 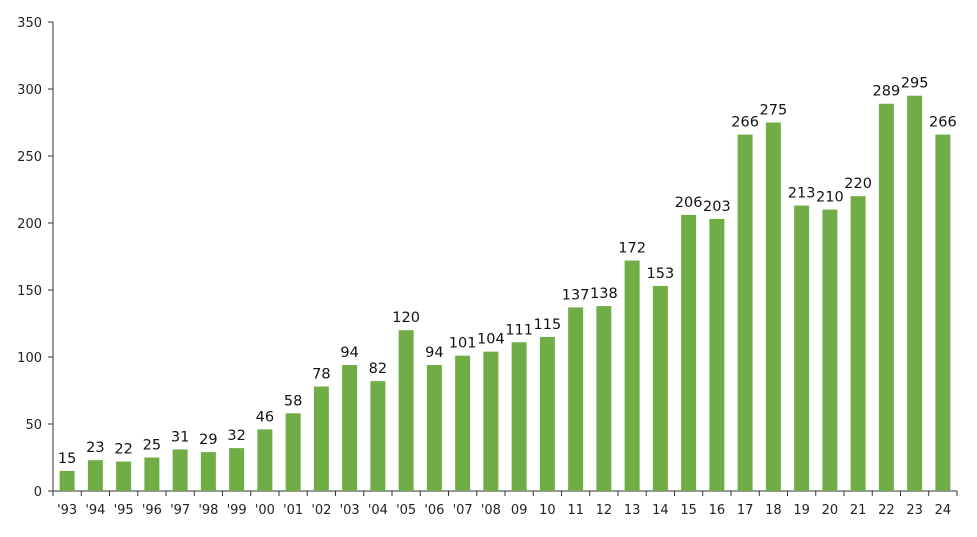 I want to click on data-label: 58, so click(x=293, y=401).